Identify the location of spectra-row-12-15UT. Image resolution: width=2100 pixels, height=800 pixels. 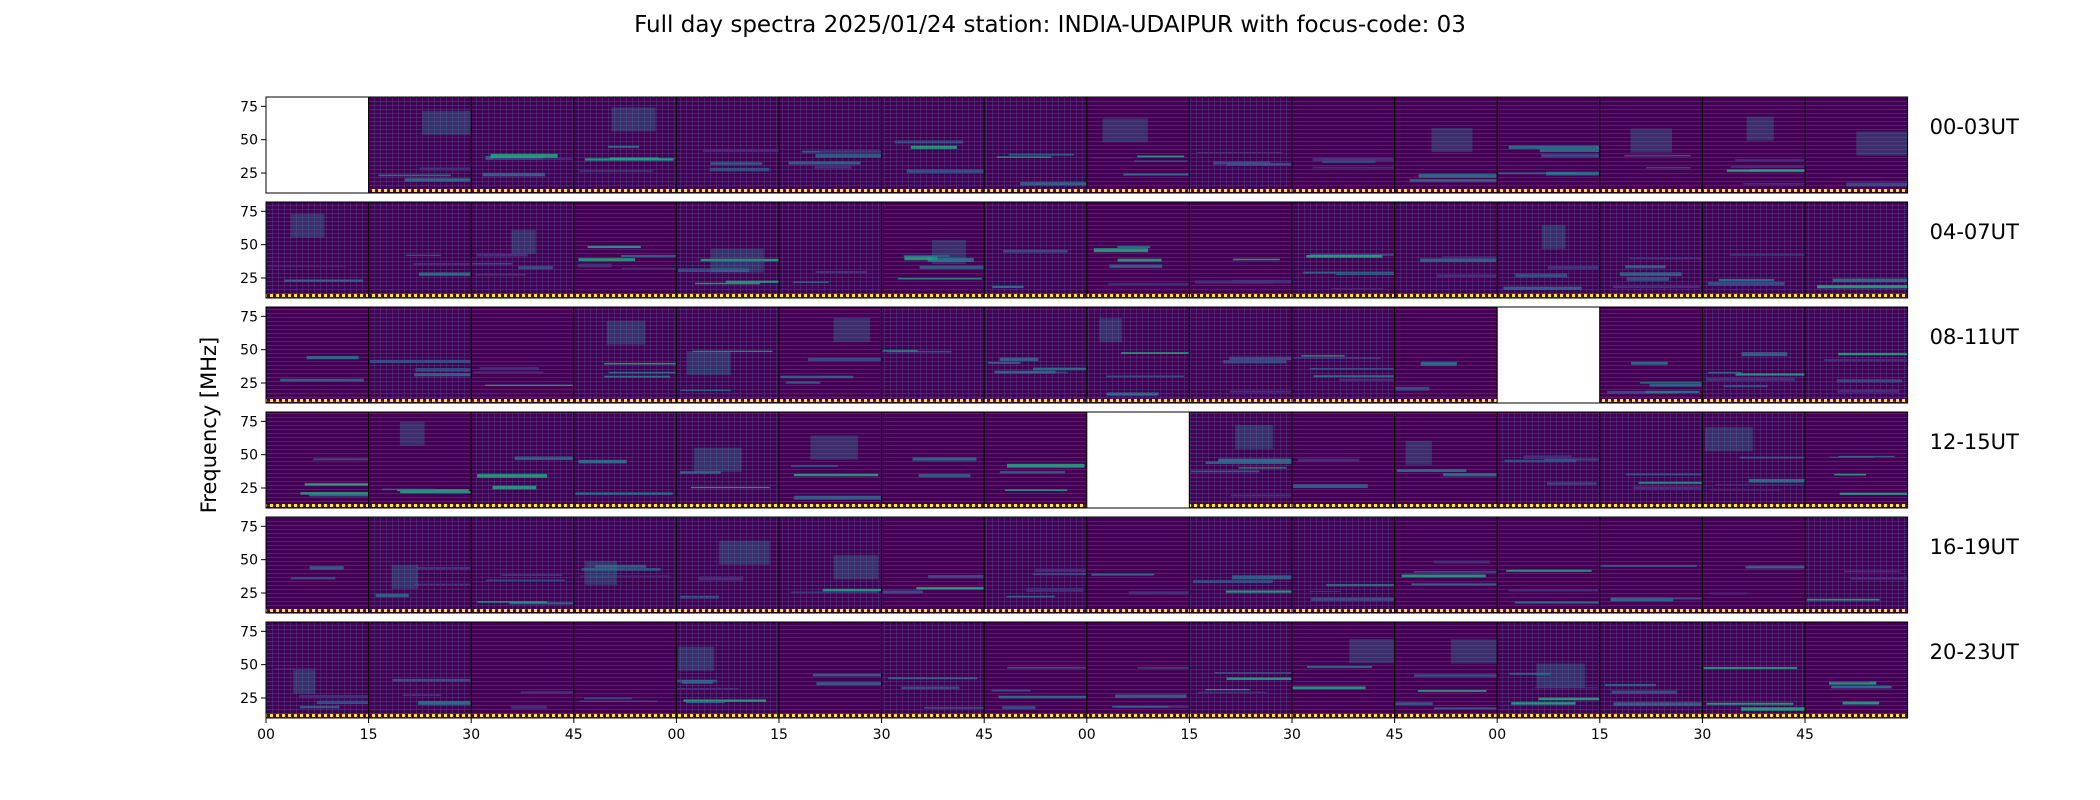
(1087, 460).